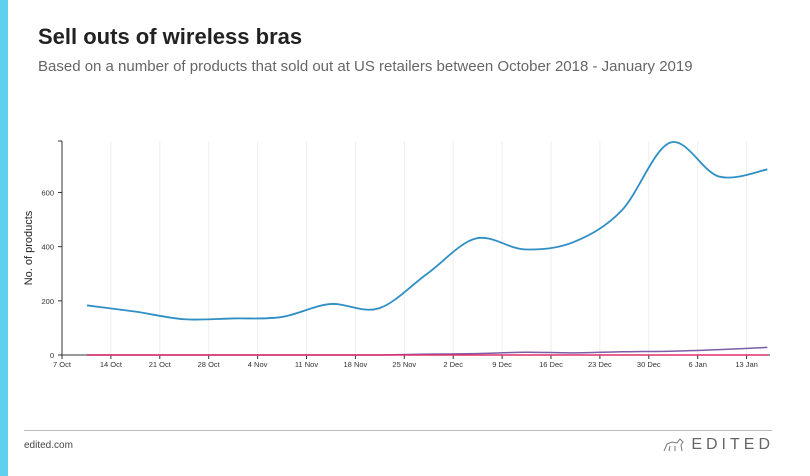  What do you see at coordinates (649, 364) in the screenshot?
I see `x-tick-label: 30 Dec` at bounding box center [649, 364].